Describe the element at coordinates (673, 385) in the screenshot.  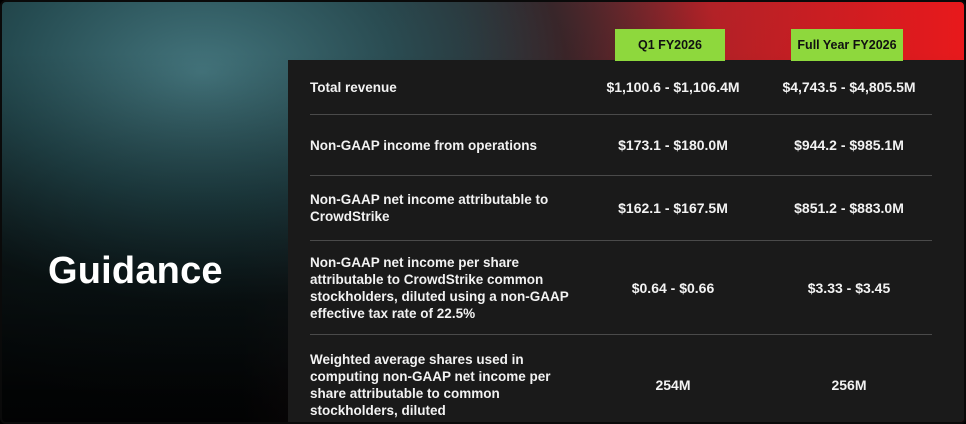
I see `q1-value: 254M` at that location.